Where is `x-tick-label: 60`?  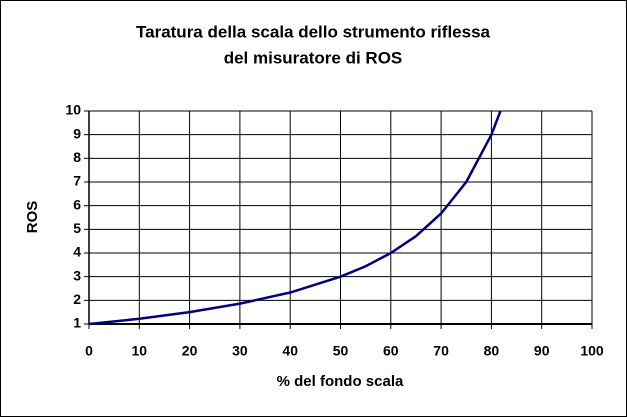 x-tick-label: 60 is located at coordinates (391, 351).